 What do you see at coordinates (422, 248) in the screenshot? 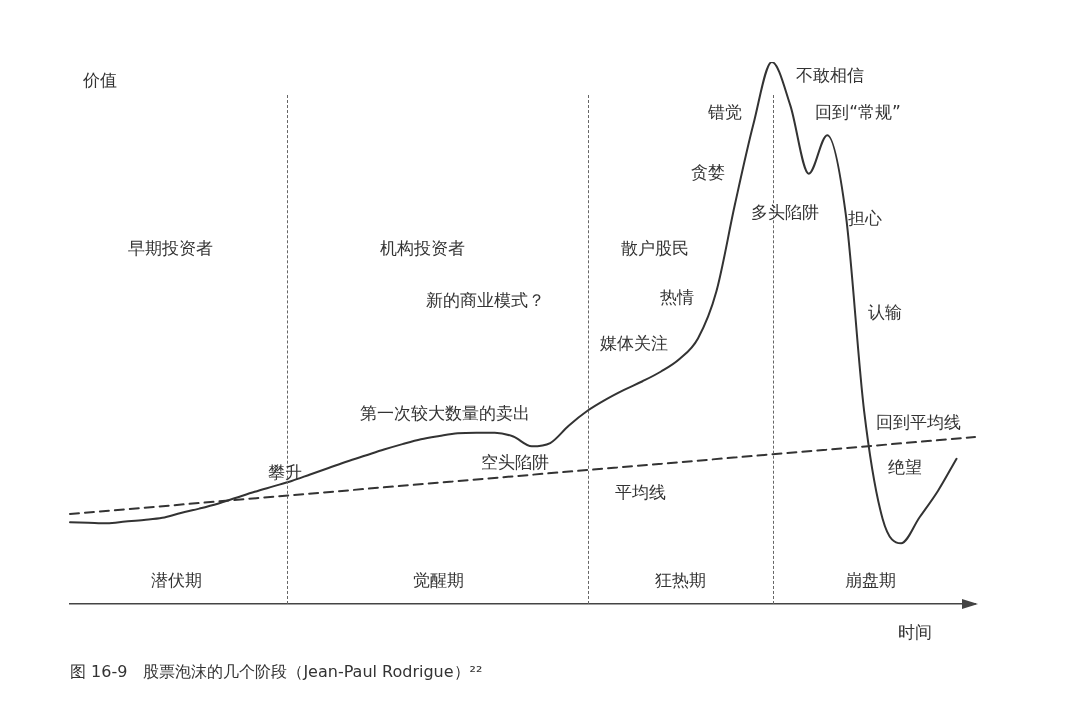
I see `annotation: 机构投资者` at bounding box center [422, 248].